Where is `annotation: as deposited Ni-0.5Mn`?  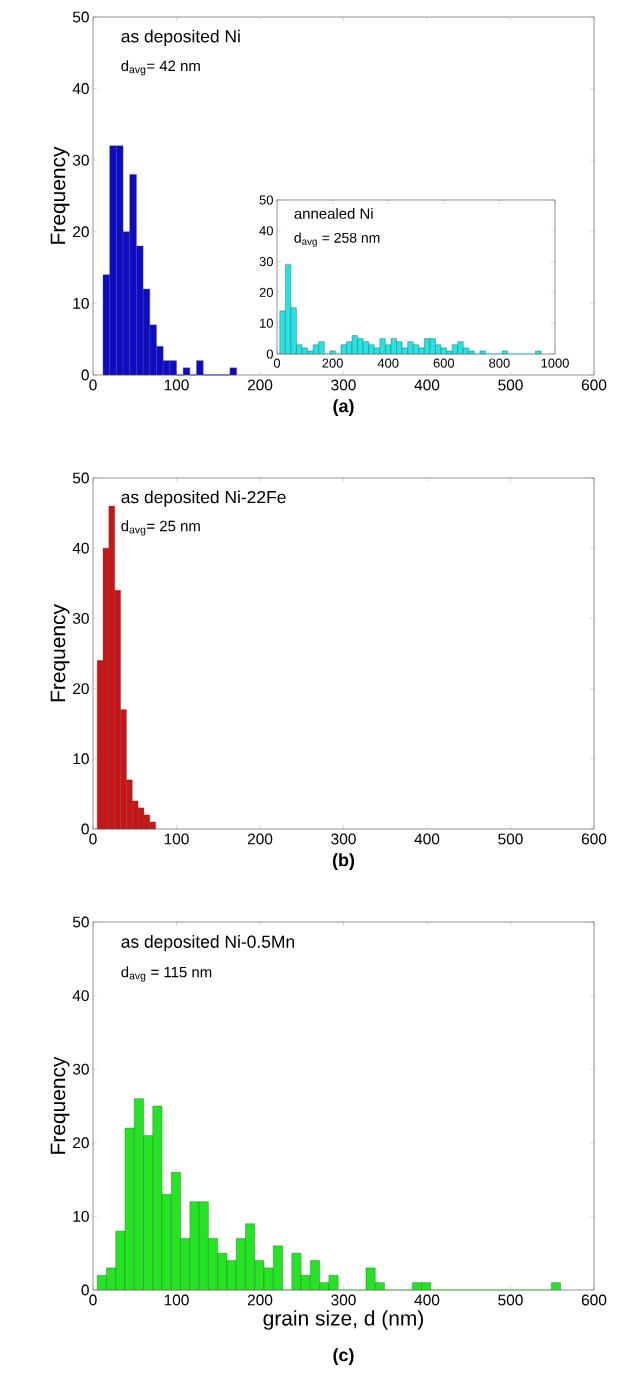 annotation: as deposited Ni-0.5Mn is located at coordinates (208, 943).